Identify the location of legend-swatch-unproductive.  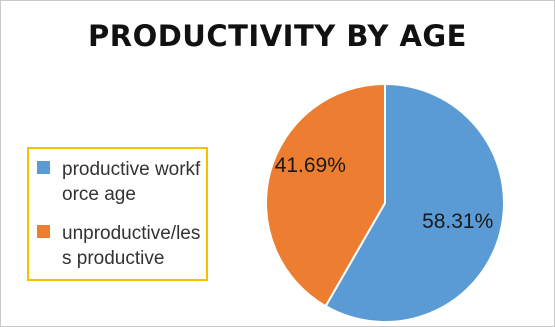
(43, 231).